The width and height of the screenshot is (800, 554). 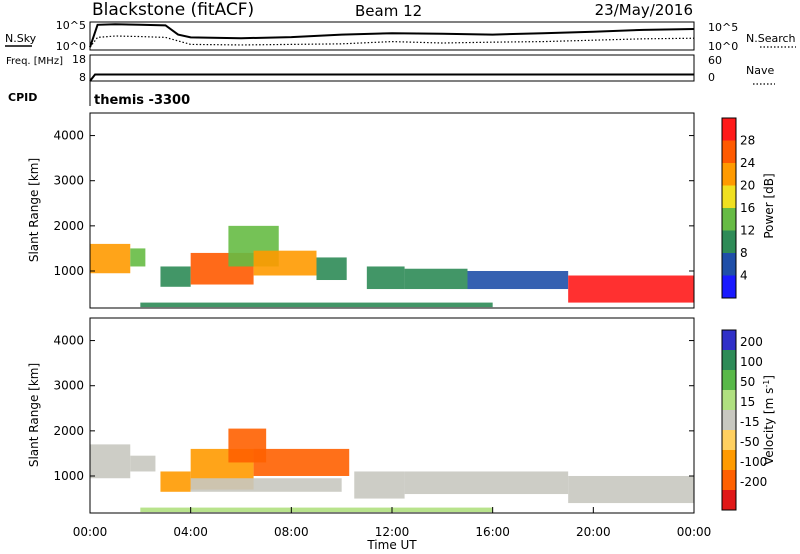 What do you see at coordinates (68, 271) in the screenshot?
I see `power-ylabels-label: 1000` at bounding box center [68, 271].